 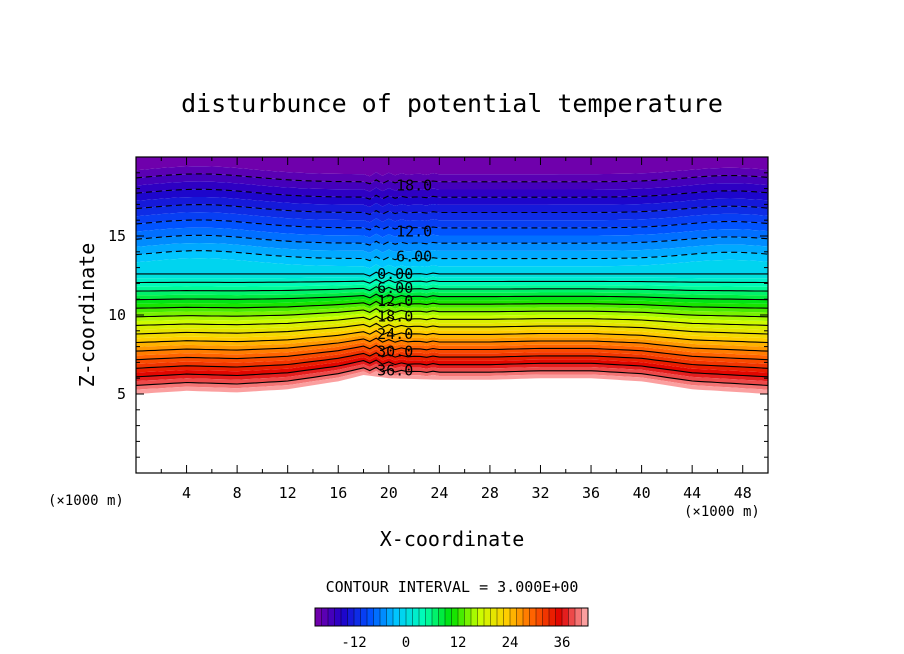 I want to click on y-tick-label: 10, so click(x=117, y=315).